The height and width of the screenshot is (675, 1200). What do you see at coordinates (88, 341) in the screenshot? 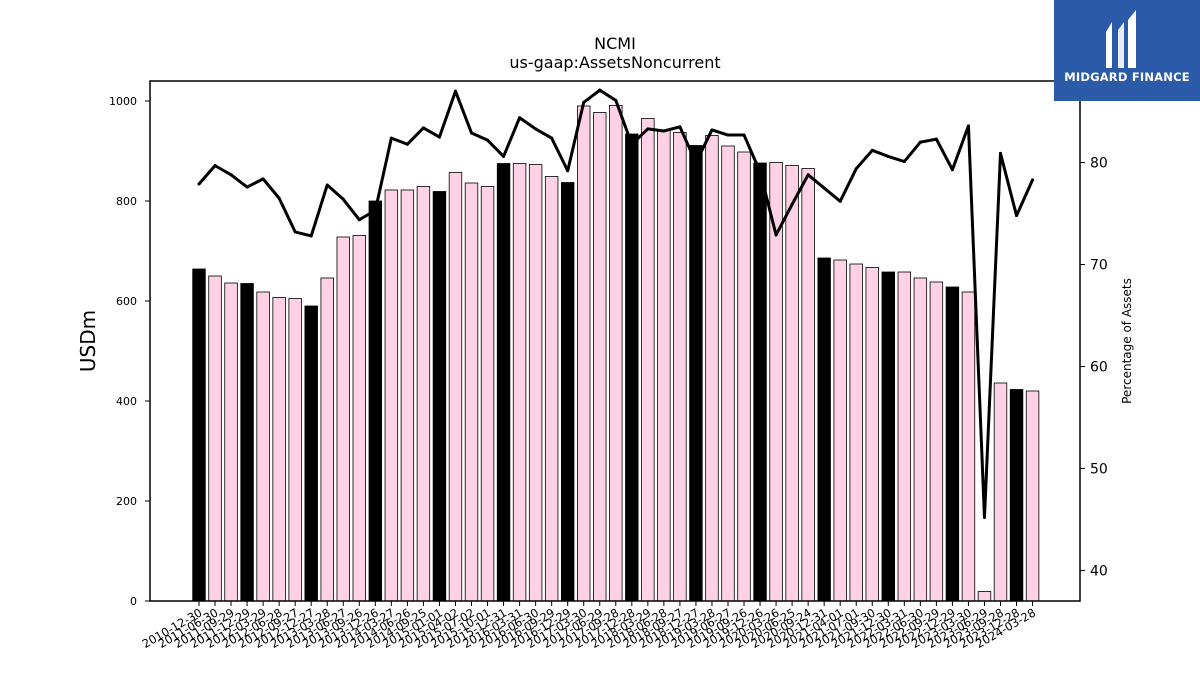
I see `y-axis-label: USDm` at bounding box center [88, 341].